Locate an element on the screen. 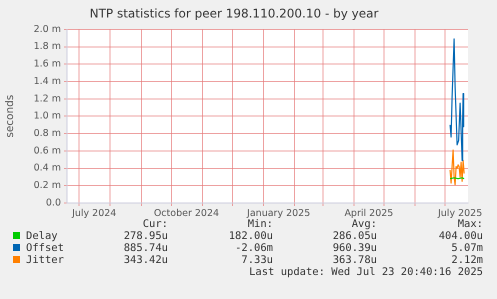 This screenshot has width=497, height=299. x-tick-label: July 2025 is located at coordinates (459, 214).